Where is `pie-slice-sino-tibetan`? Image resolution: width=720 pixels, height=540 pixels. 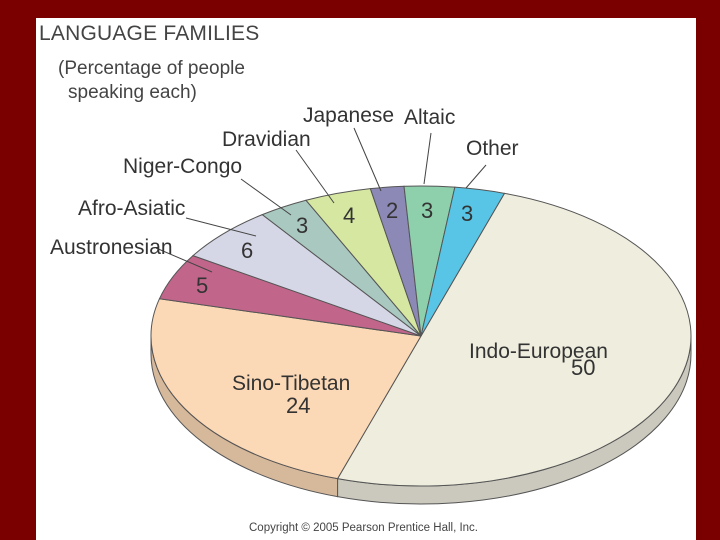 pie-slice-sino-tibetan is located at coordinates (286, 389).